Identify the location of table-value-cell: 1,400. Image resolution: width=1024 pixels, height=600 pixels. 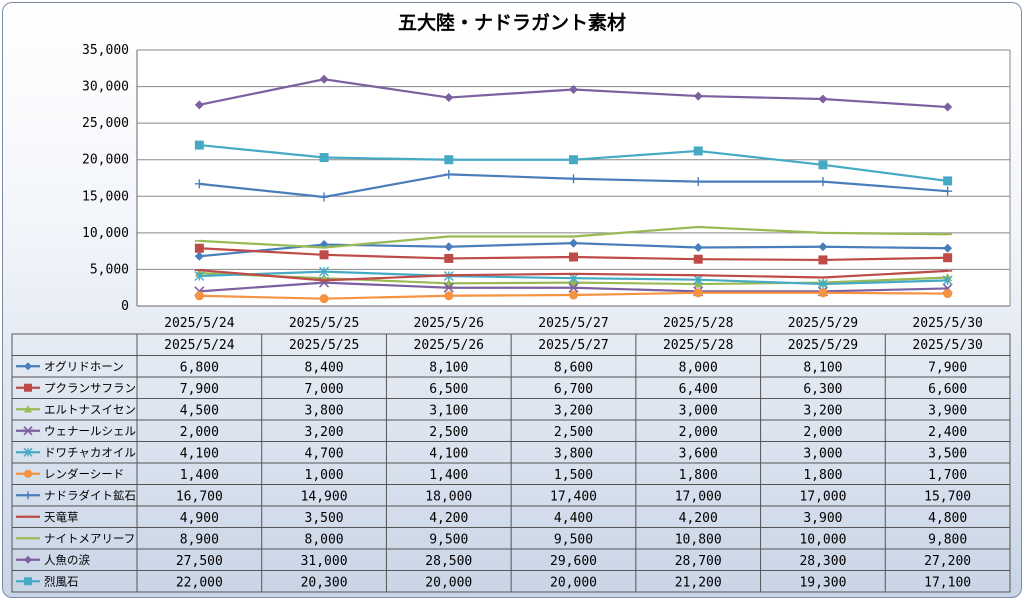
(199, 475).